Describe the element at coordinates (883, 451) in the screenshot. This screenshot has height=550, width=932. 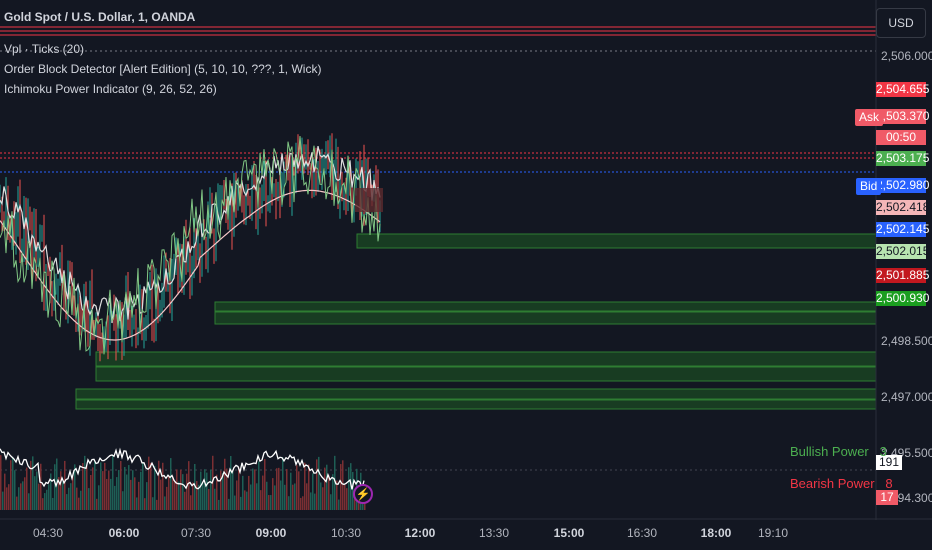
I see `bullish-value: 3` at that location.